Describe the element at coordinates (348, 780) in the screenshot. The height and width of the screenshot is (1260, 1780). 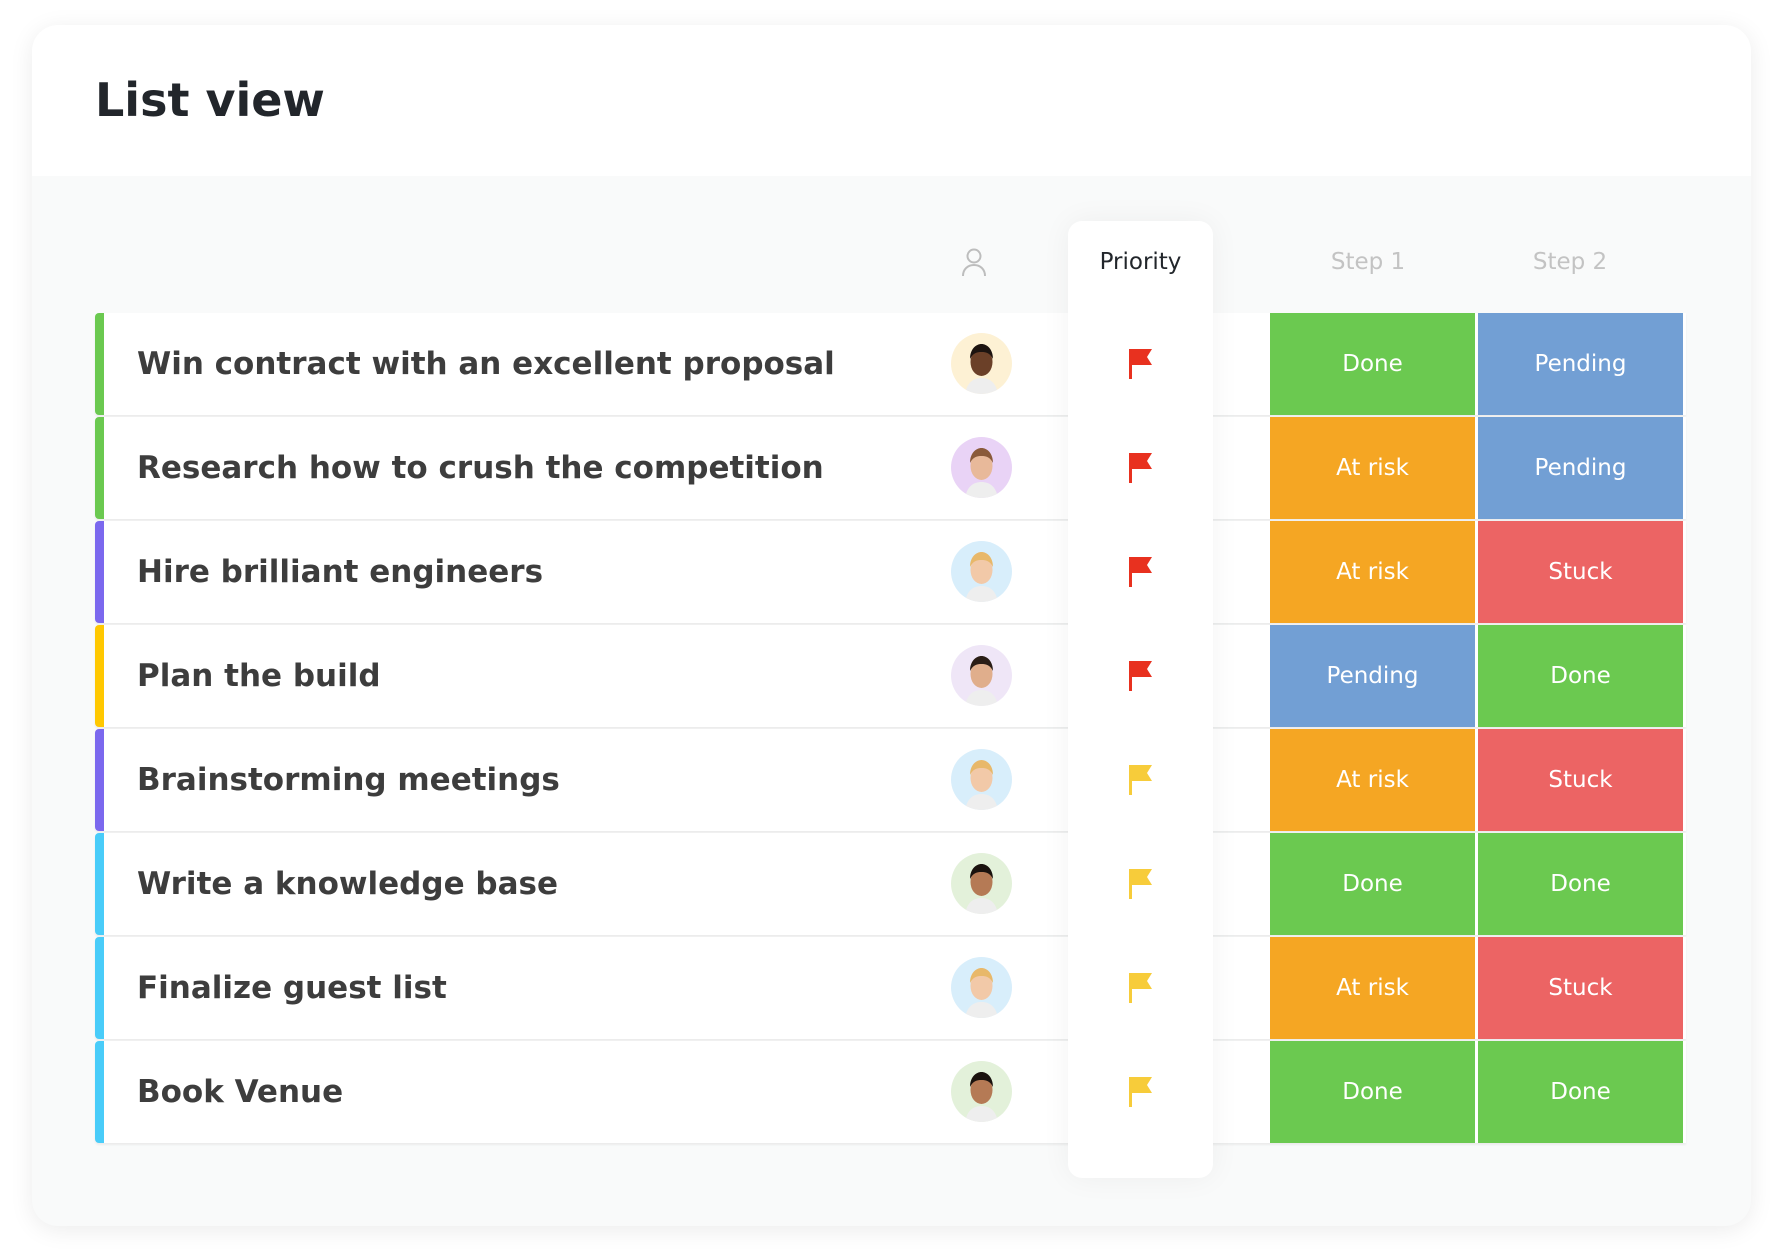
I see `task-name: Brainstorming meetings` at that location.